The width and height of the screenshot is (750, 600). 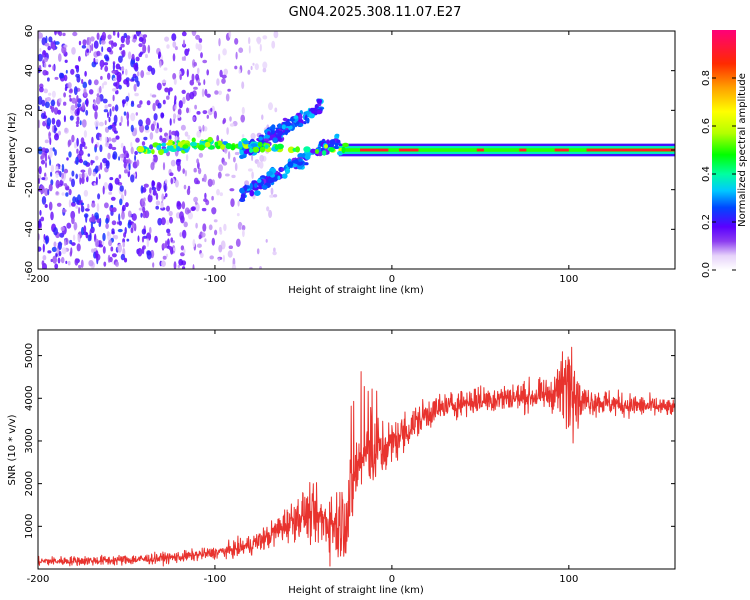 What do you see at coordinates (29, 398) in the screenshot?
I see `snr-y-tick-label: 4000` at bounding box center [29, 398].